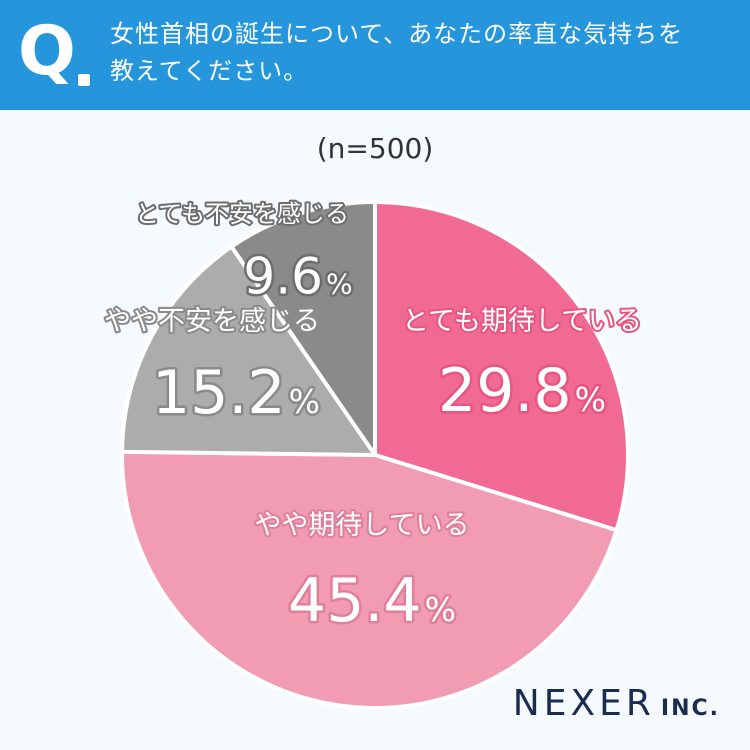 Image resolution: width=750 pixels, height=750 pixels. What do you see at coordinates (397, 34) in the screenshot?
I see `question-line-1: 女性首相の誕生について、あなたの率直な気持ちを` at bounding box center [397, 34].